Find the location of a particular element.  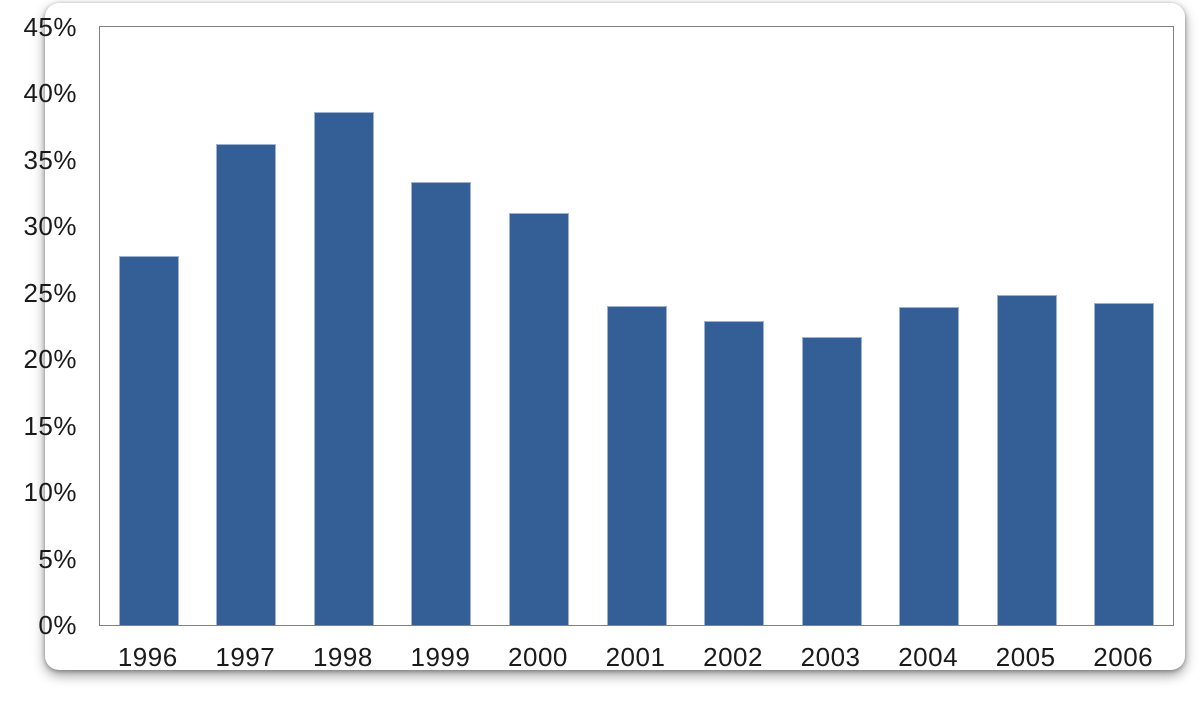

x-tick-label-1997: 1997 is located at coordinates (245, 657).